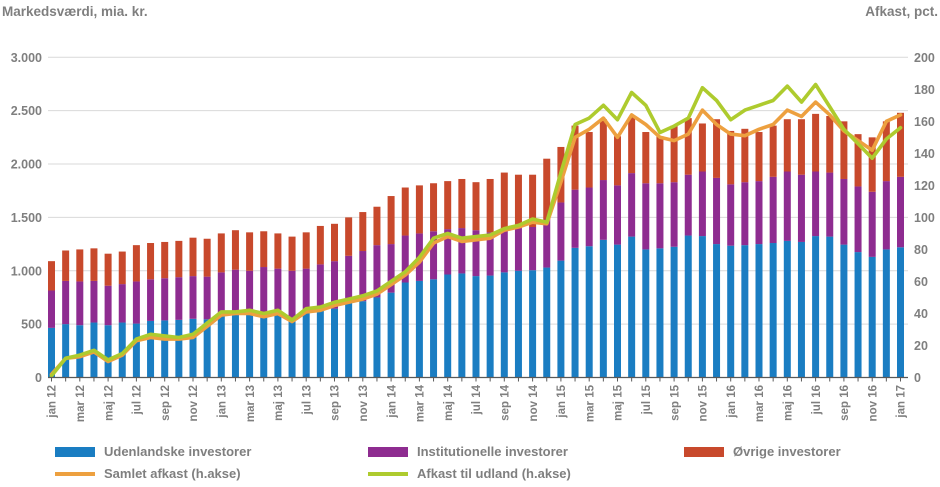  I want to click on left-tick-label: 2.000, so click(26, 165).